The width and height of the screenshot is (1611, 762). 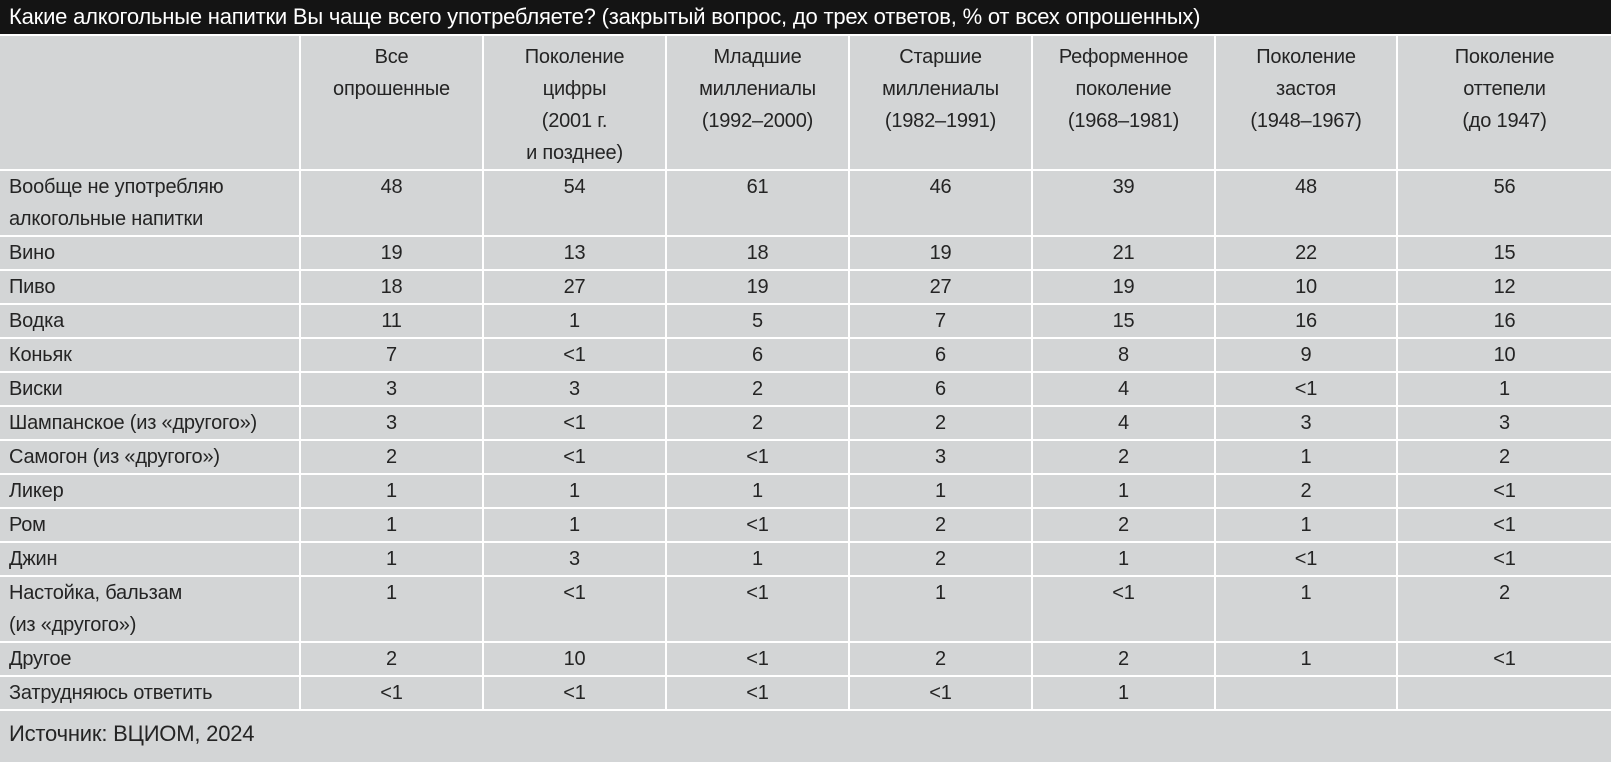 I want to click on cell-value: 13, so click(x=575, y=253).